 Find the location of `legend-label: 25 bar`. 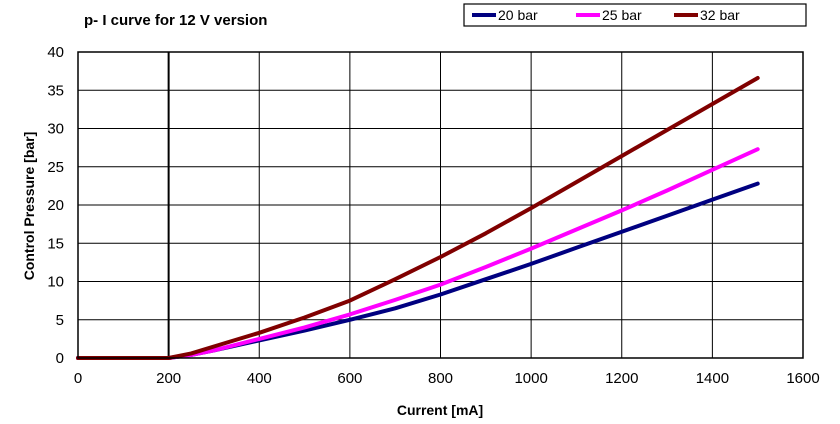

legend-label: 25 bar is located at coordinates (622, 15).